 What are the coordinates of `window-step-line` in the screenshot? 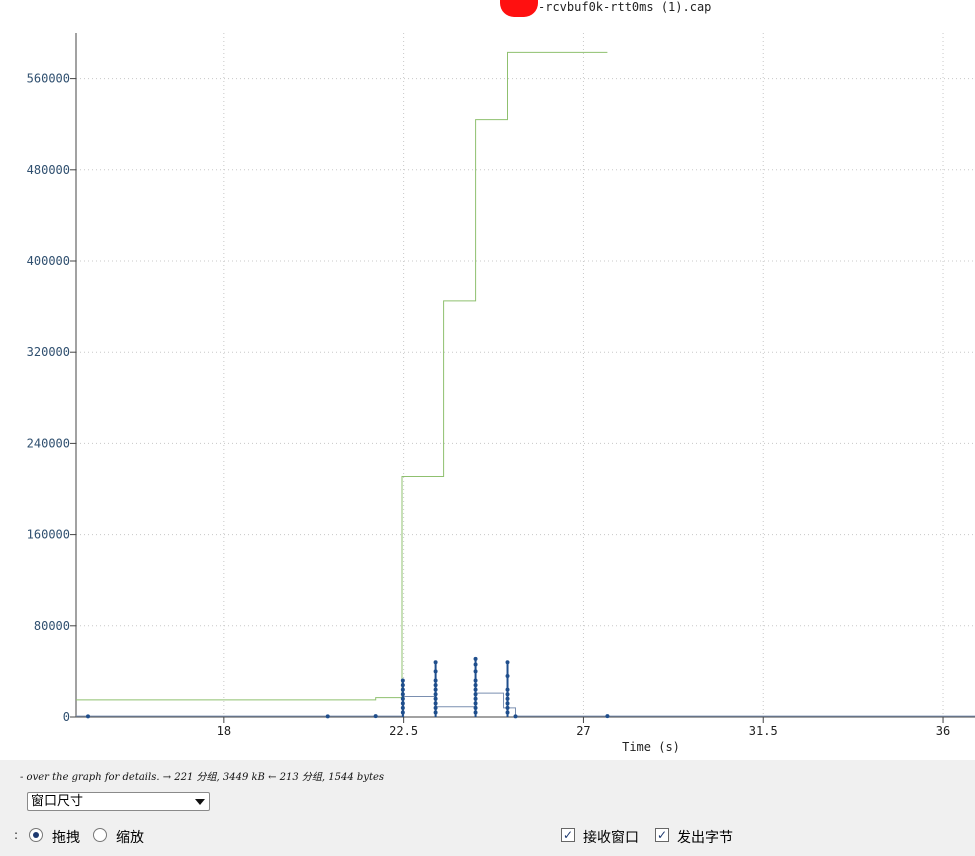 It's located at (525, 704).